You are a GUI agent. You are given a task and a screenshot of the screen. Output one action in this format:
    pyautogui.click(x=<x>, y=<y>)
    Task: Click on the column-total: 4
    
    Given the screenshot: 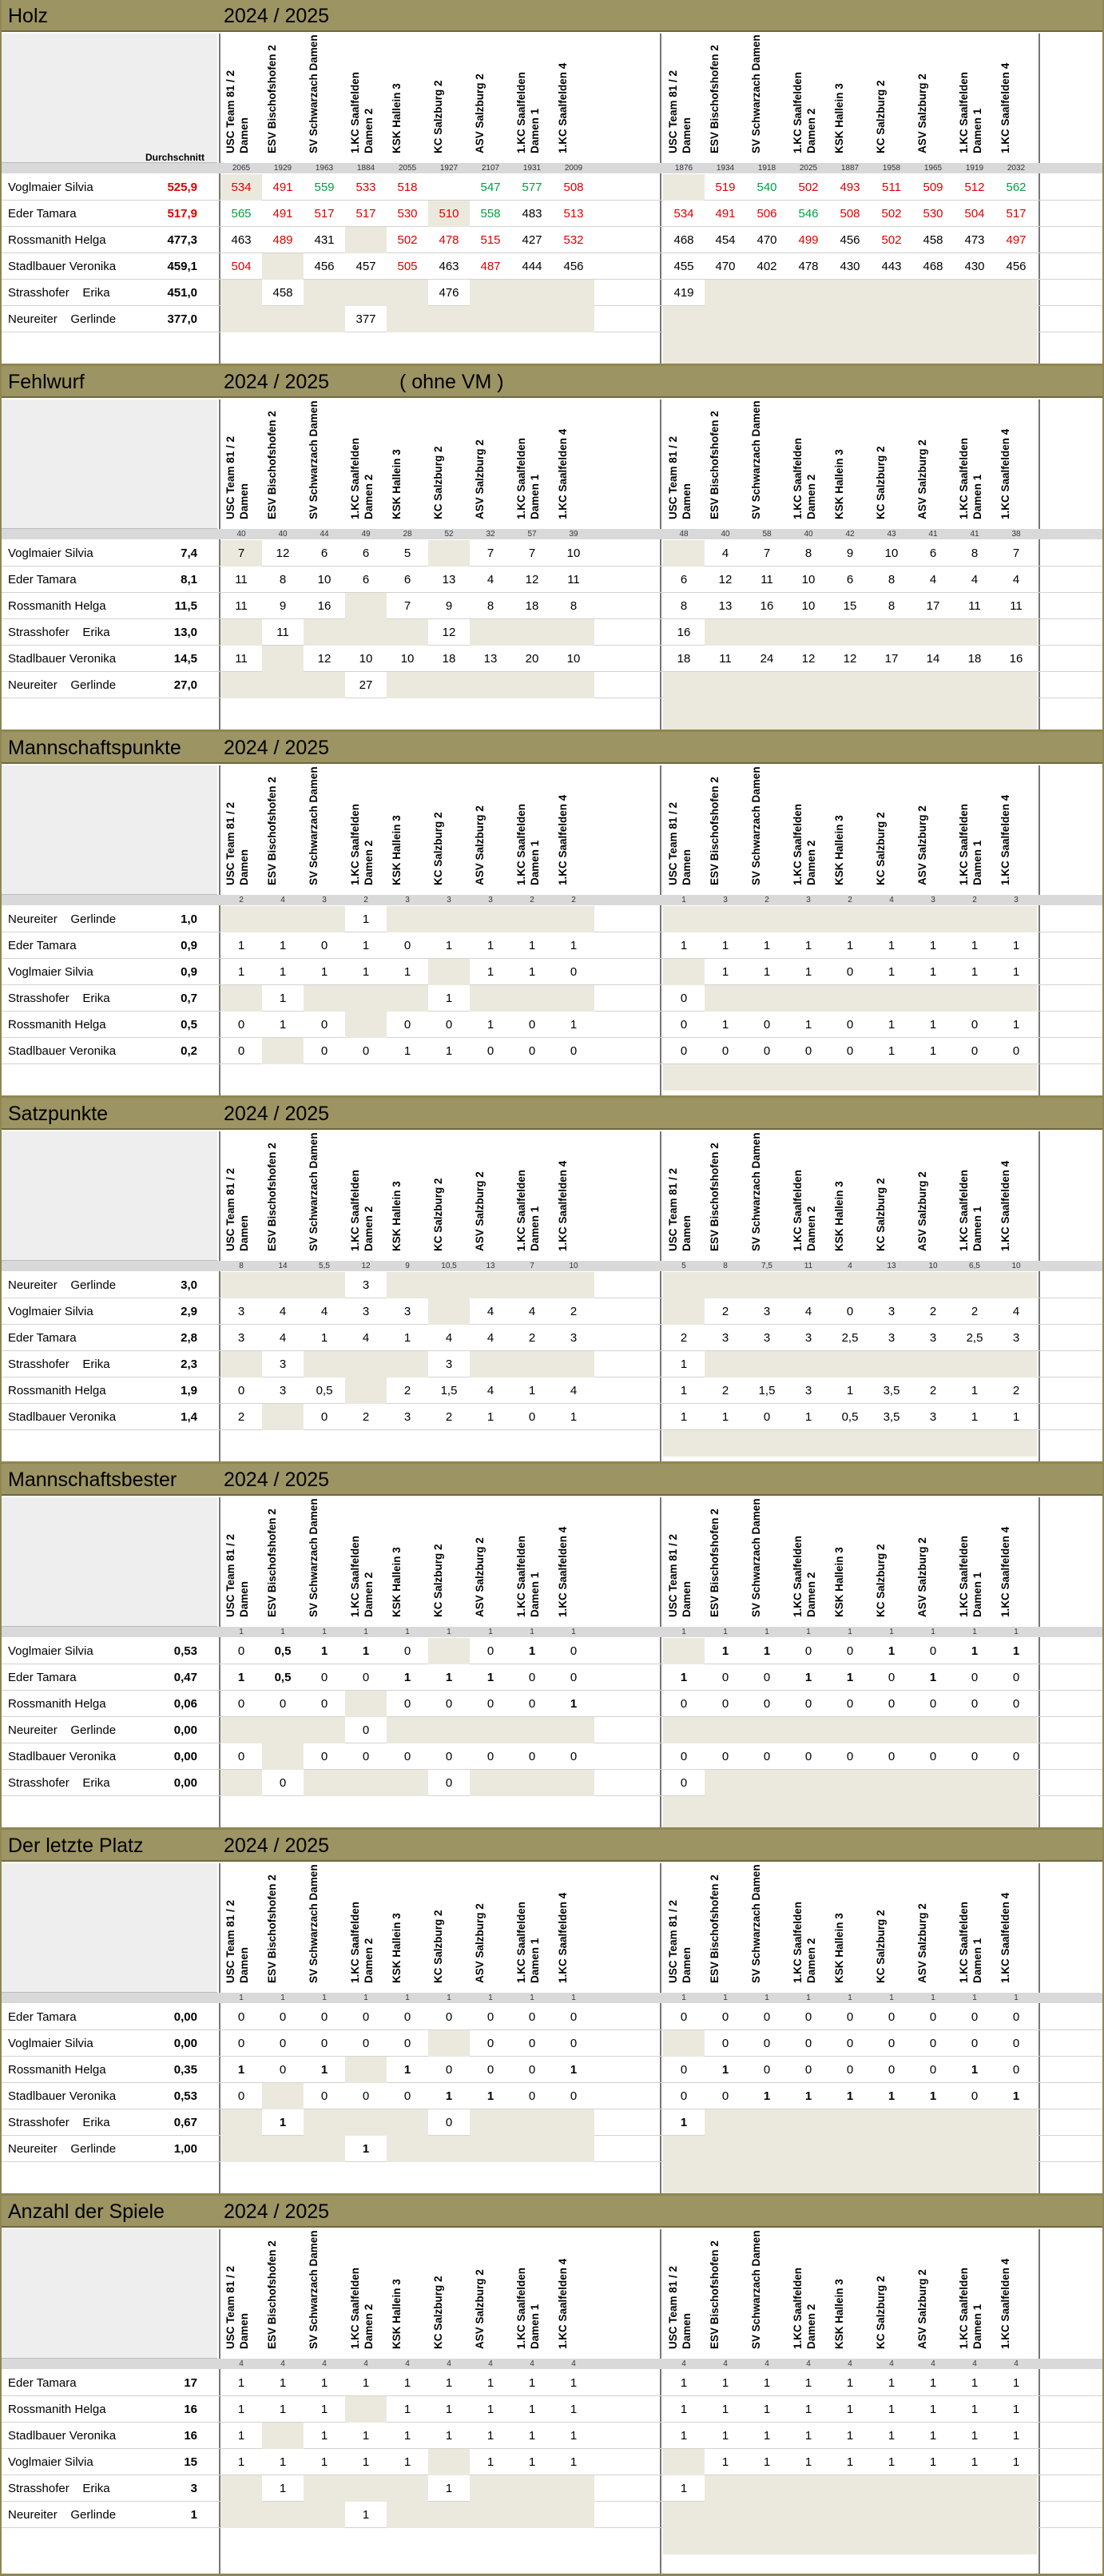 What is the action you would take?
    pyautogui.click(x=324, y=2363)
    